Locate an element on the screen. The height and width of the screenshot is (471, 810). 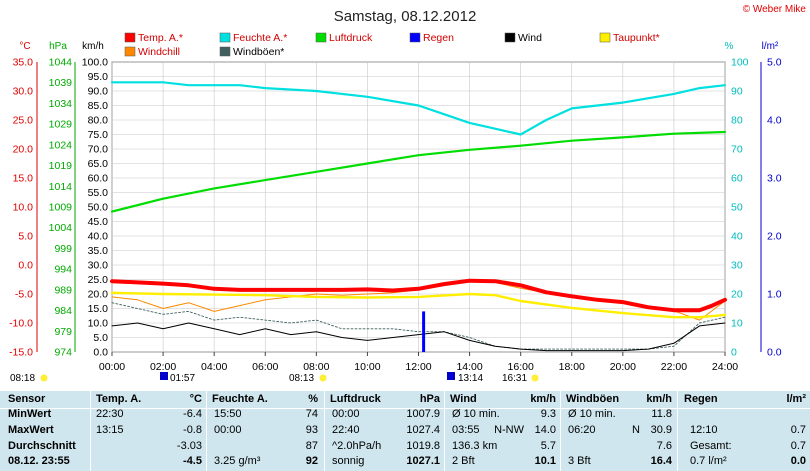
pressure-tick-label: 1029 is located at coordinates (61, 125).